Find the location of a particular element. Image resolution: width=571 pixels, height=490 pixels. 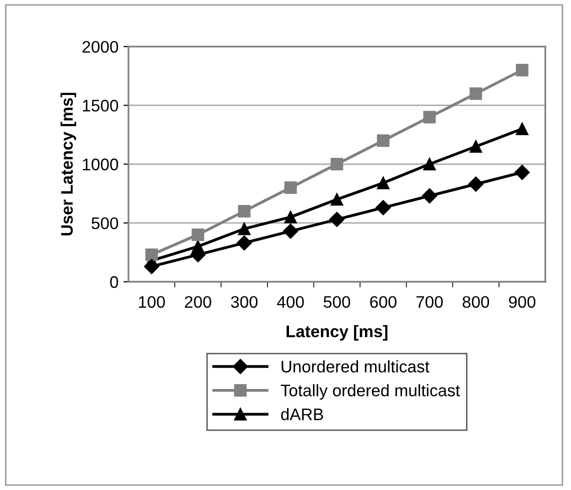

y-tick-label: 0 is located at coordinates (114, 282).